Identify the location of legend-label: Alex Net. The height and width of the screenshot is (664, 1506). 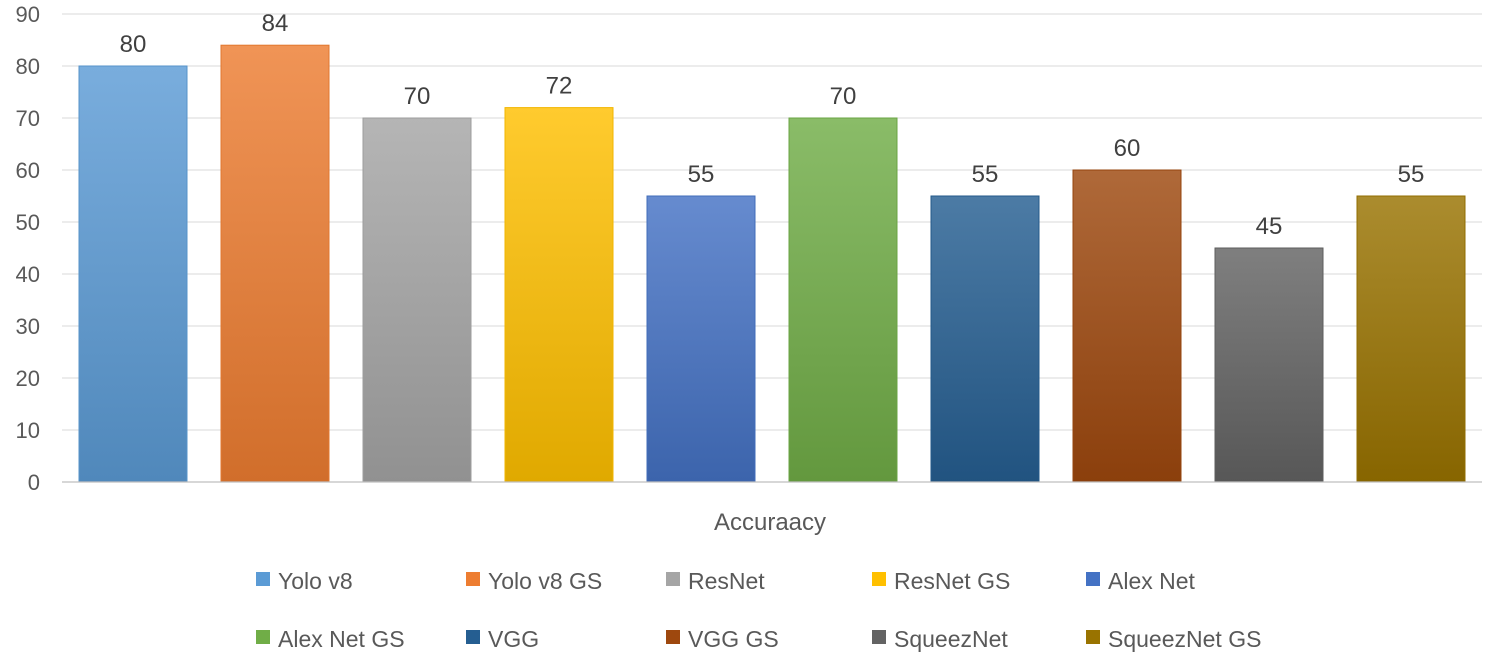
(1152, 581).